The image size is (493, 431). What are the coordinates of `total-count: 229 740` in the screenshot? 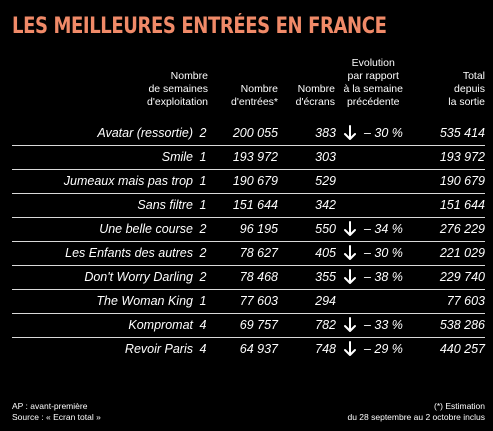 It's located at (462, 277).